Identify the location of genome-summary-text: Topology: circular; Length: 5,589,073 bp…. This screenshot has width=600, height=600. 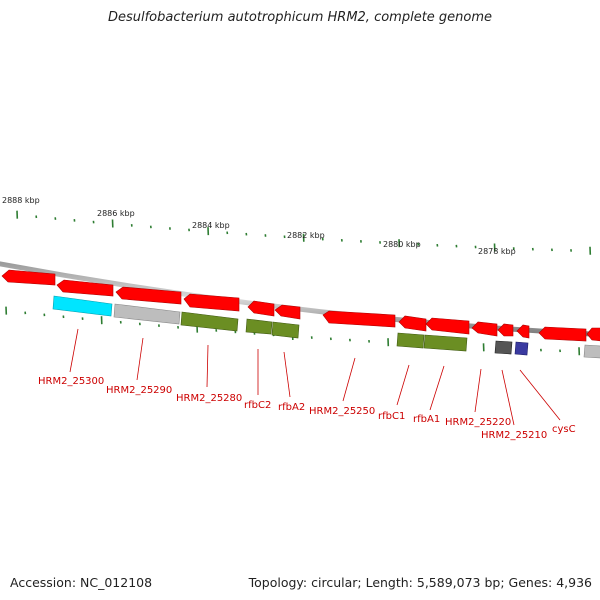
(420, 582).